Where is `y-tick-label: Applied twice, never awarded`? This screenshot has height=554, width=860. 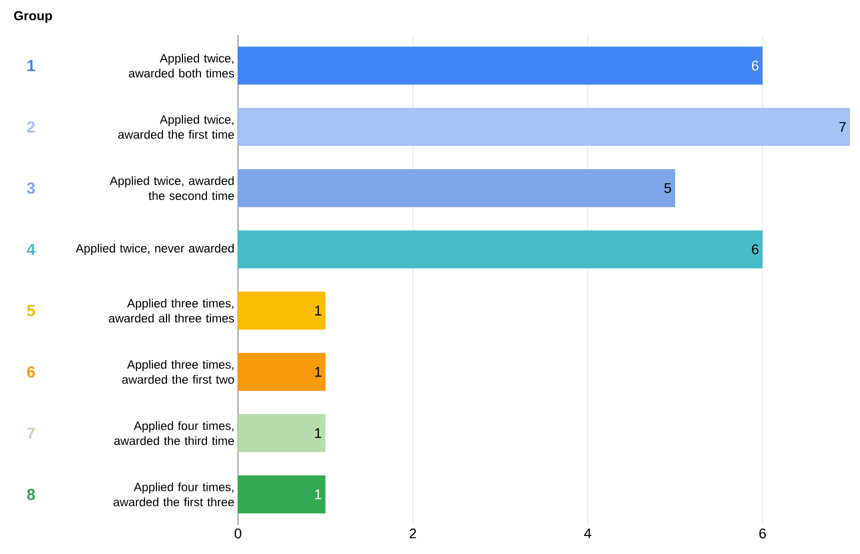 y-tick-label: Applied twice, never awarded is located at coordinates (155, 249).